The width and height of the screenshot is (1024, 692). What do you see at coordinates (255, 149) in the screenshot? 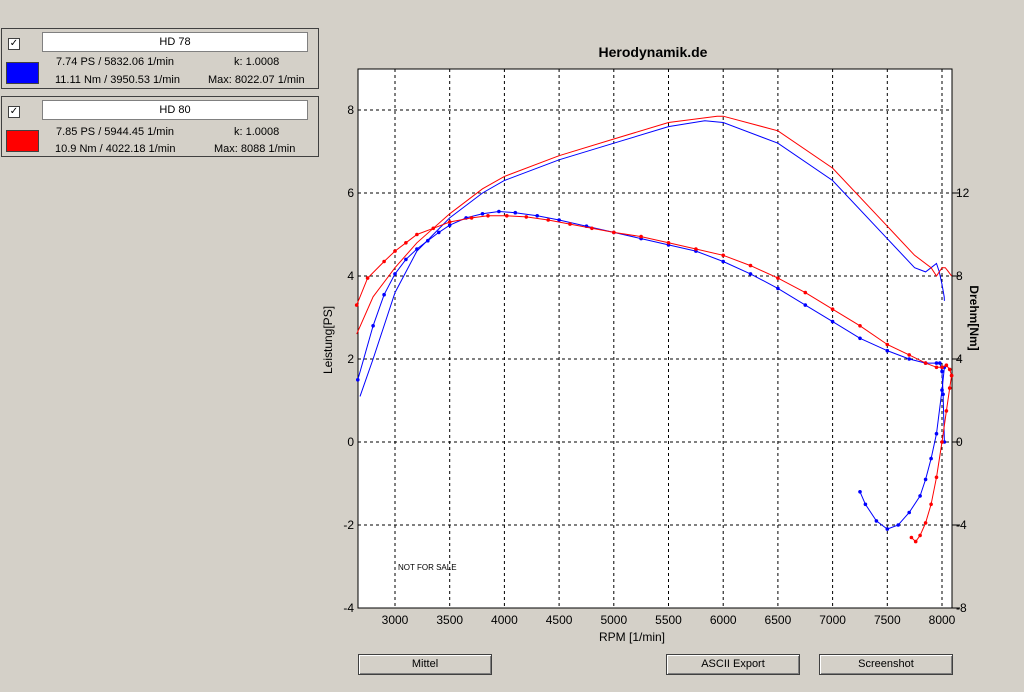
I see `max-rpm: Max: 8088 1/min` at bounding box center [255, 149].